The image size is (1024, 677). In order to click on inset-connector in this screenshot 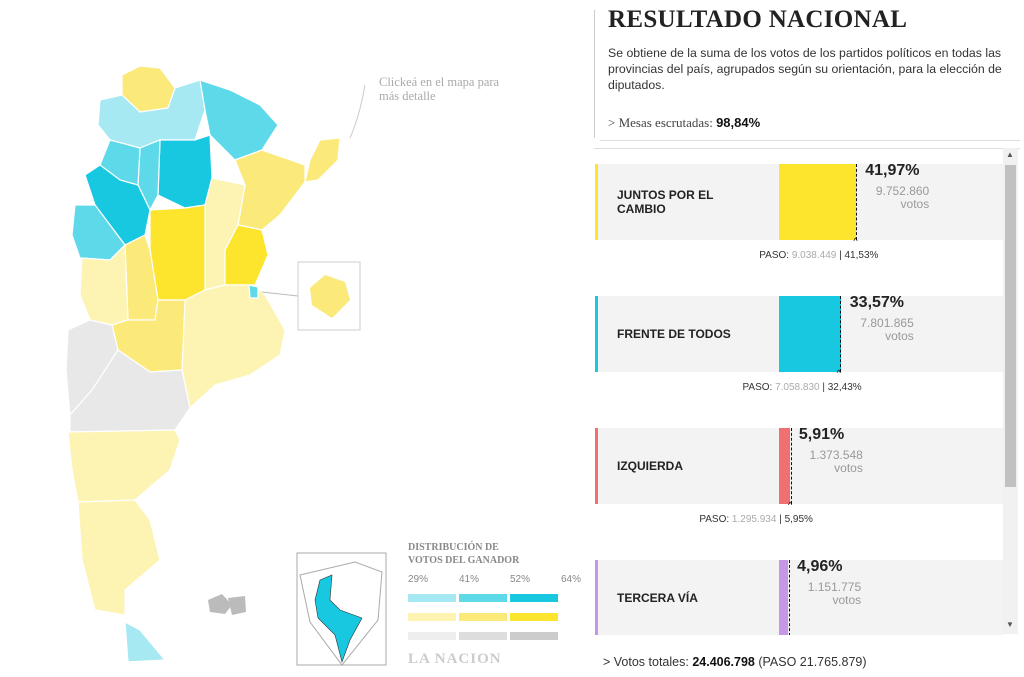, I will do `click(280, 294)`.